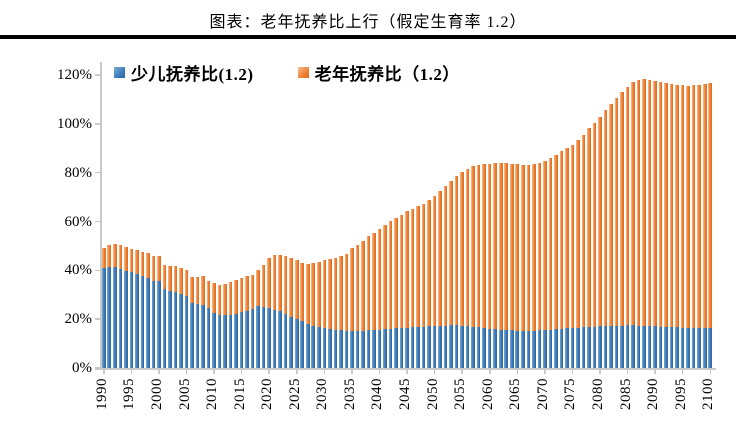 The height and width of the screenshot is (432, 736). I want to click on bar-segment-old-2001, so click(164, 277).